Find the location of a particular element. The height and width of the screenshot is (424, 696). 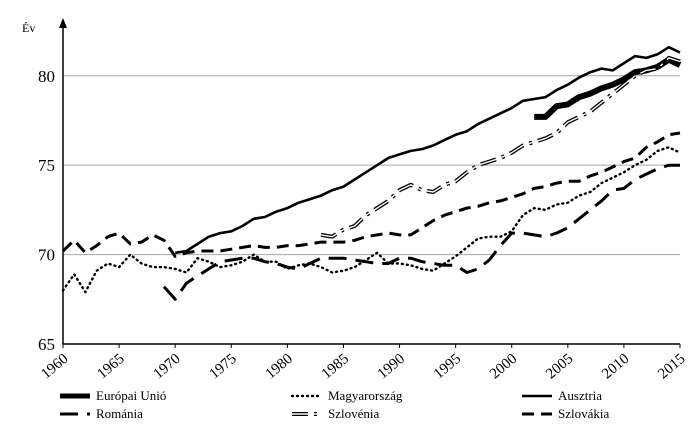

legend-item: Szlovákia is located at coordinates (565, 413).